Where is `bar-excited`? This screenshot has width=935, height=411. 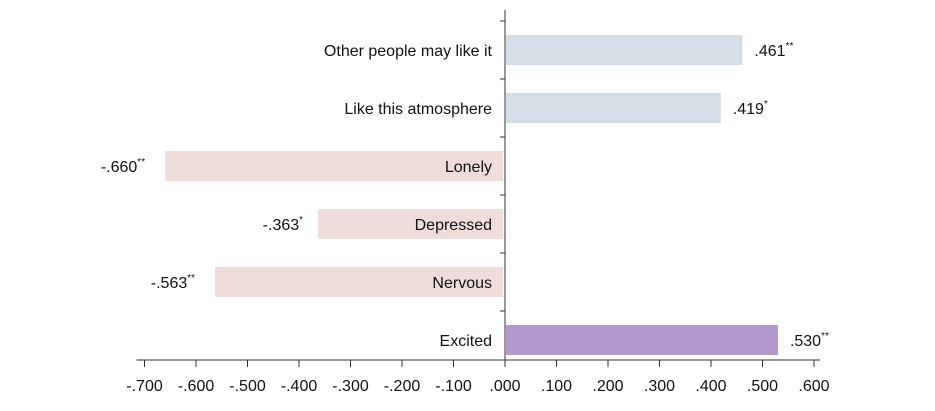 bar-excited is located at coordinates (642, 340).